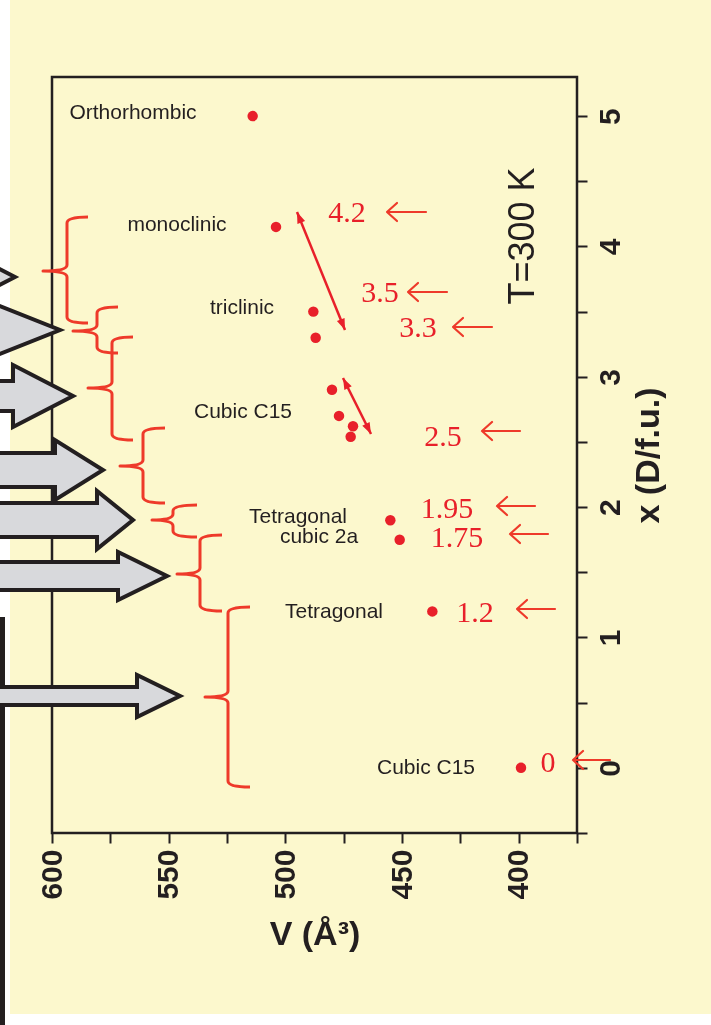 Image resolution: width=711 pixels, height=1025 pixels. What do you see at coordinates (177, 223) in the screenshot?
I see `annotation: monoclinic` at bounding box center [177, 223].